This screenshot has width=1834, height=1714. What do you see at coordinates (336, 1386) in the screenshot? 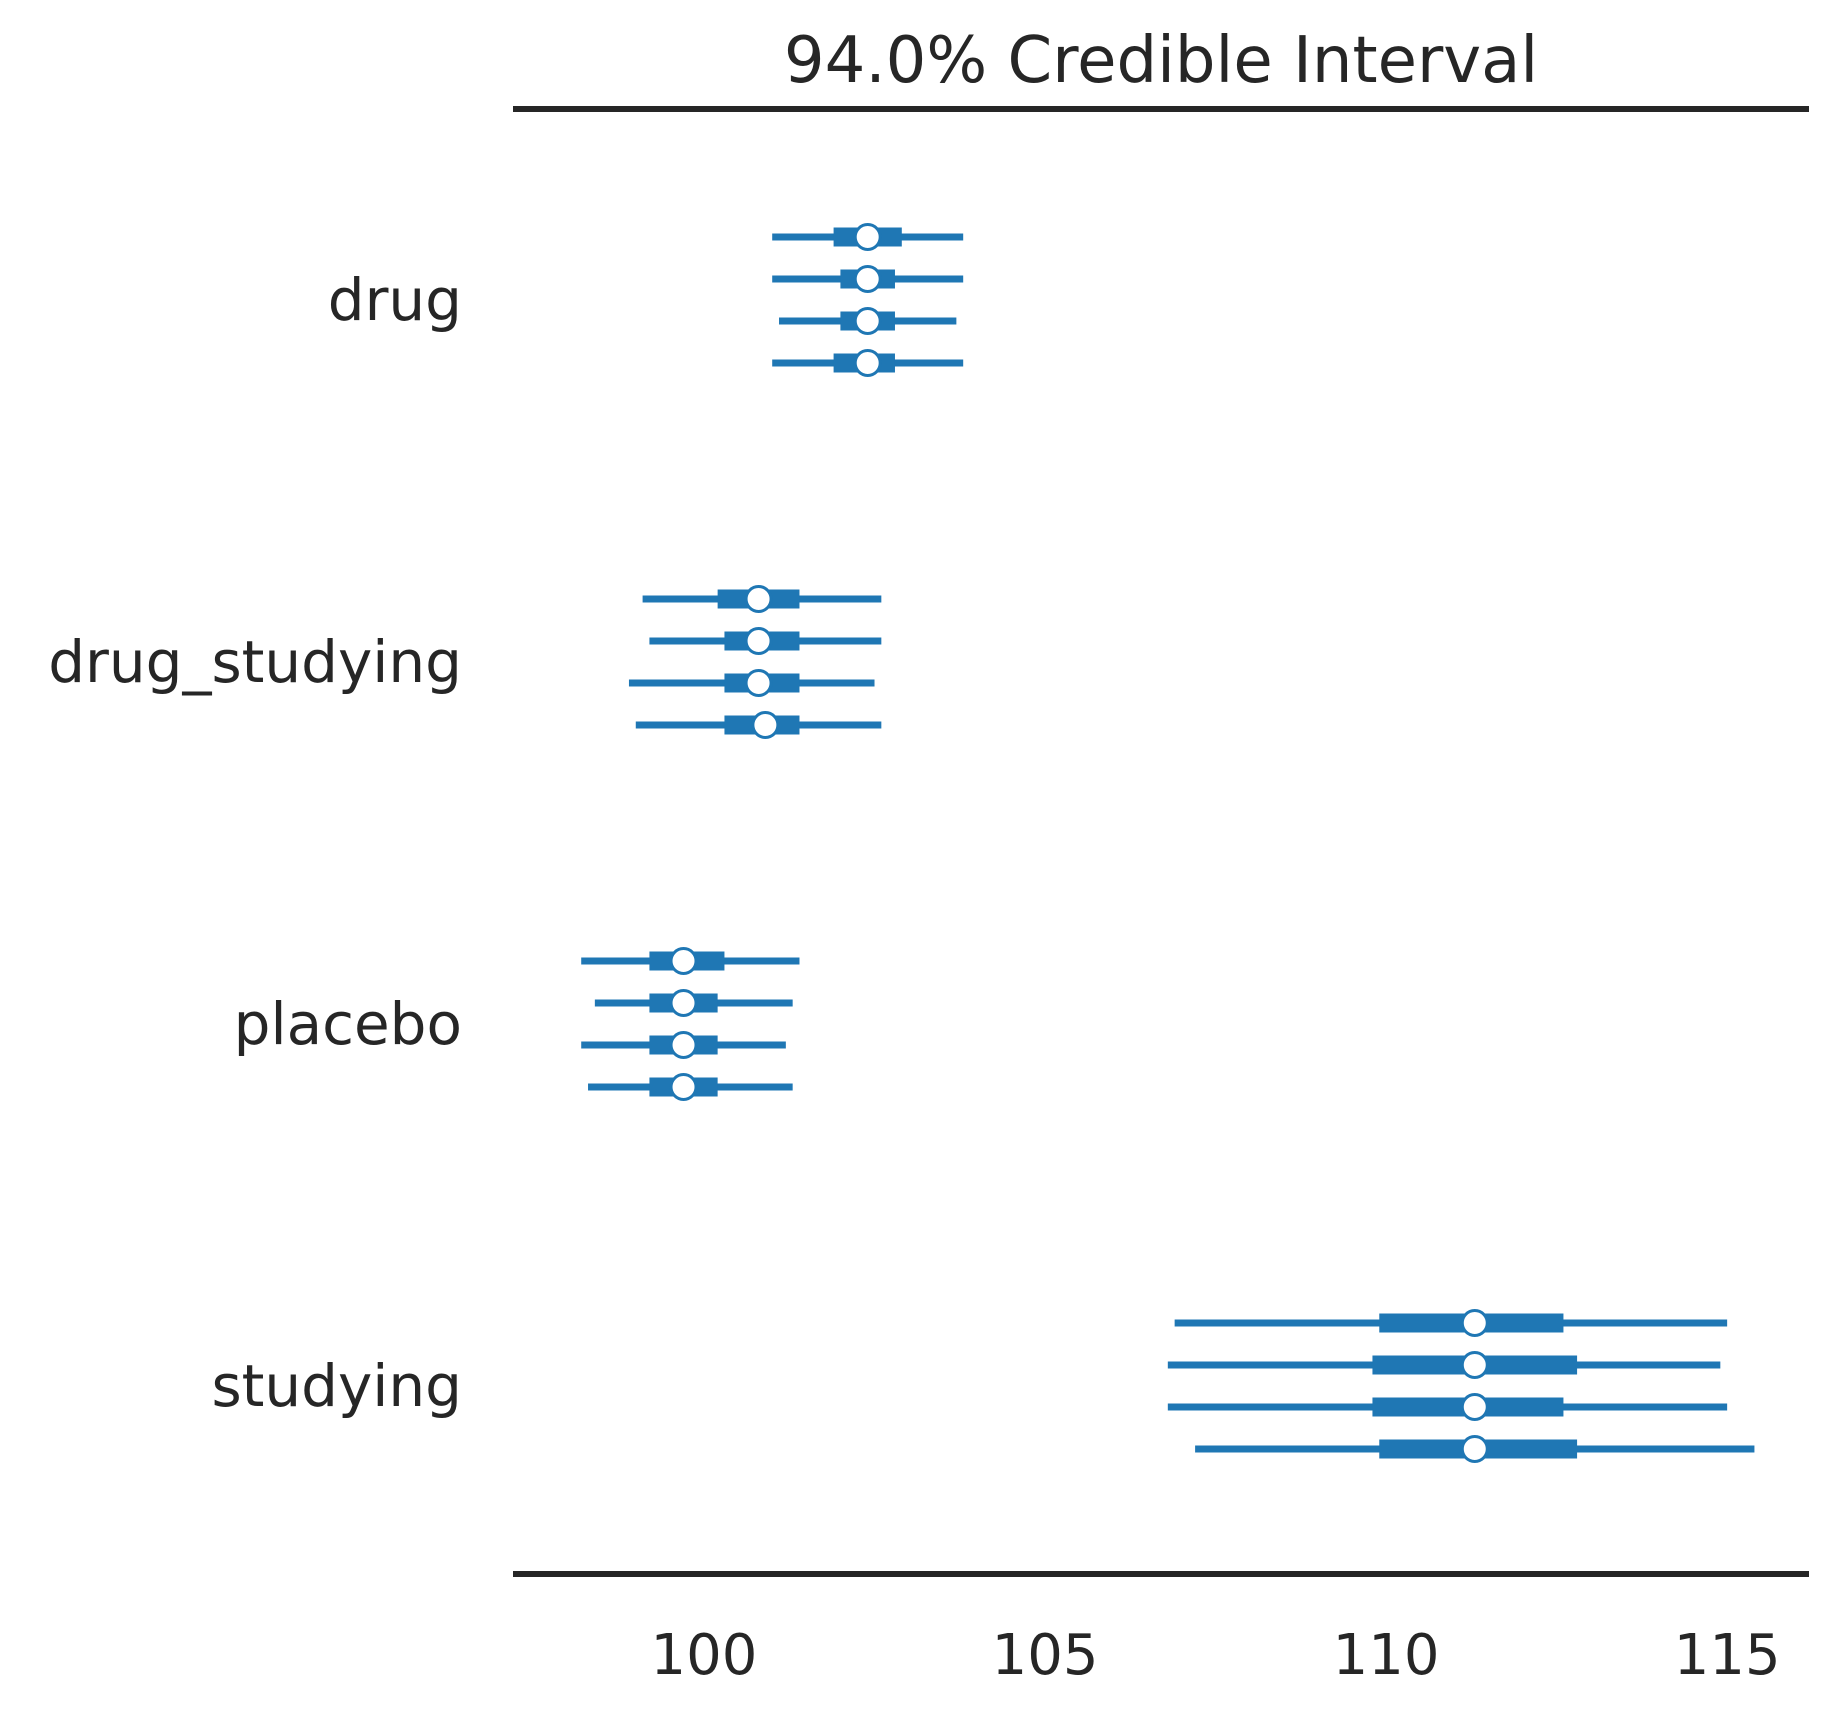
I see `y-label-studying: studying` at bounding box center [336, 1386].